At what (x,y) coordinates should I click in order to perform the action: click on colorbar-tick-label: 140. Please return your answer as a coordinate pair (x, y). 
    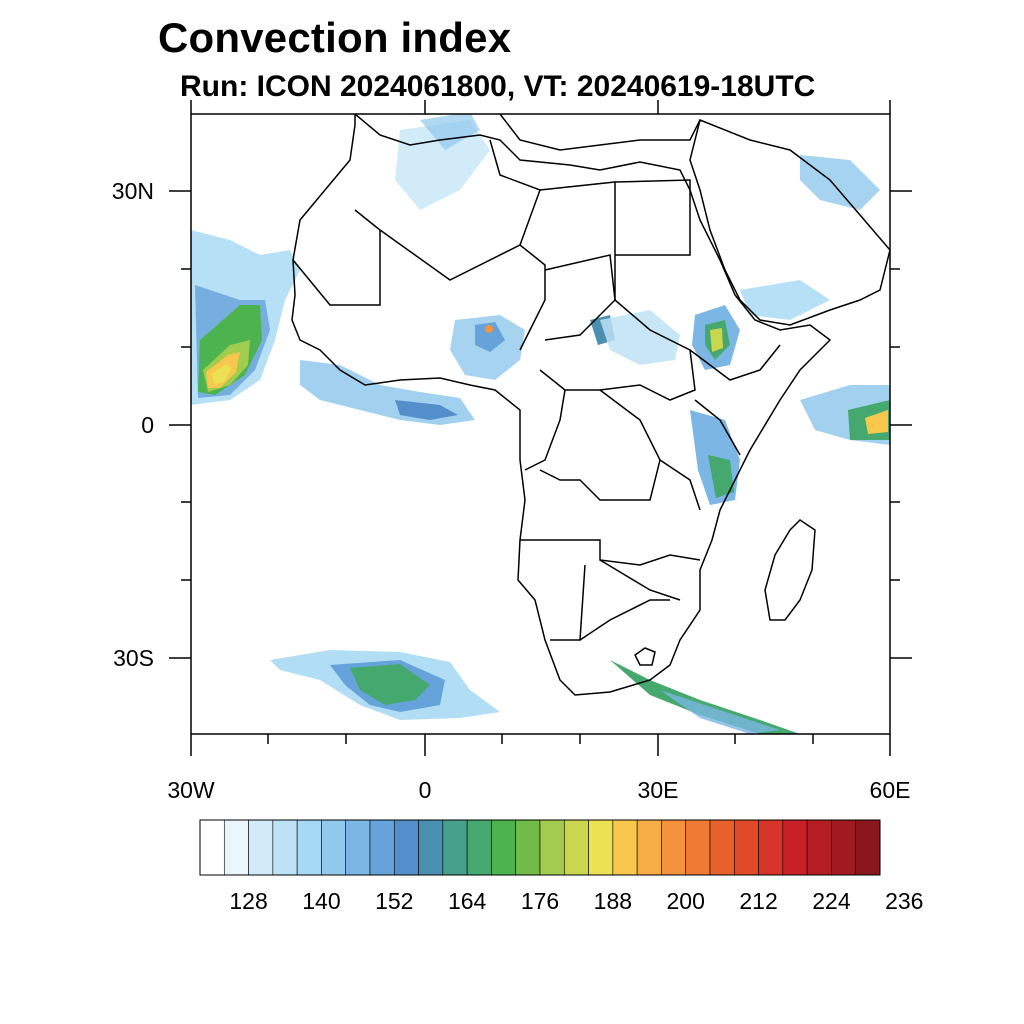
    Looking at the image, I should click on (321, 901).